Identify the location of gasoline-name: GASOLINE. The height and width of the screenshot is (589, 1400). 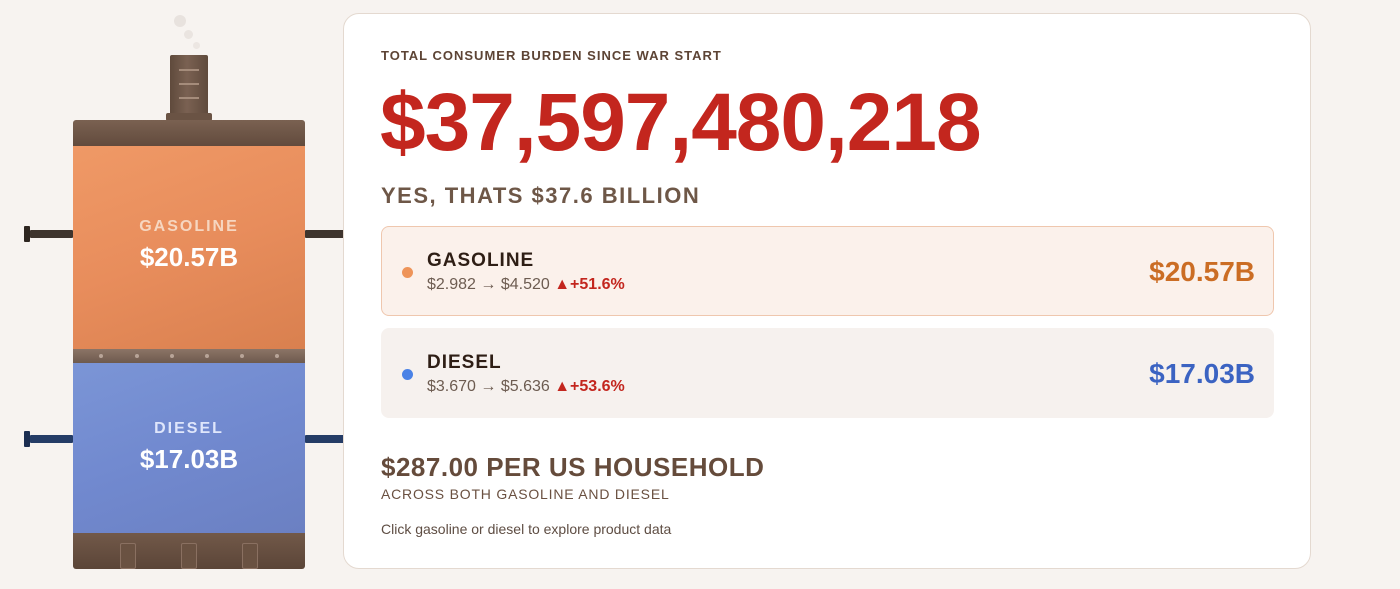
(481, 260).